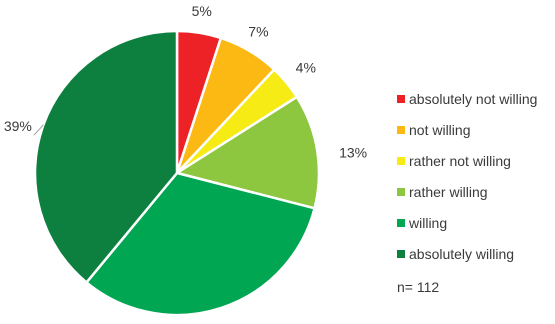  I want to click on legend-label: absolutely not willing, so click(473, 99).